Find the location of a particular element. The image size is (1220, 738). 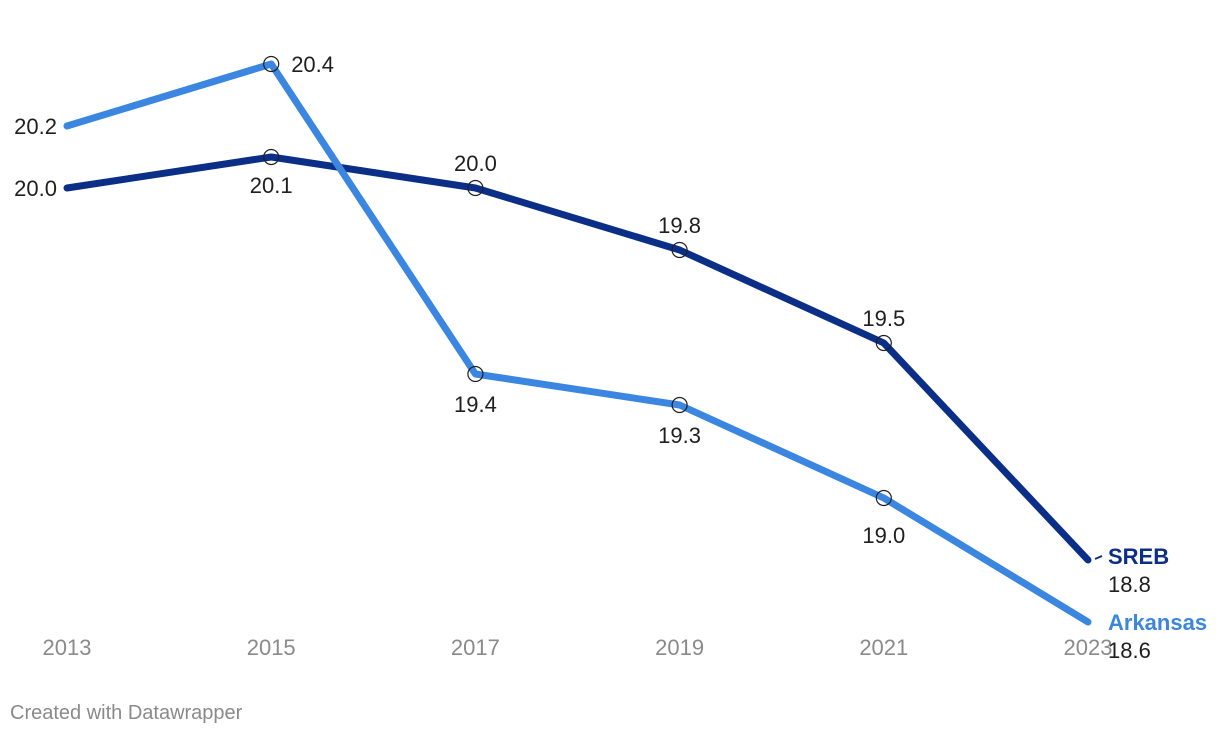

series-name-arkansas: Arkansas is located at coordinates (1157, 622).